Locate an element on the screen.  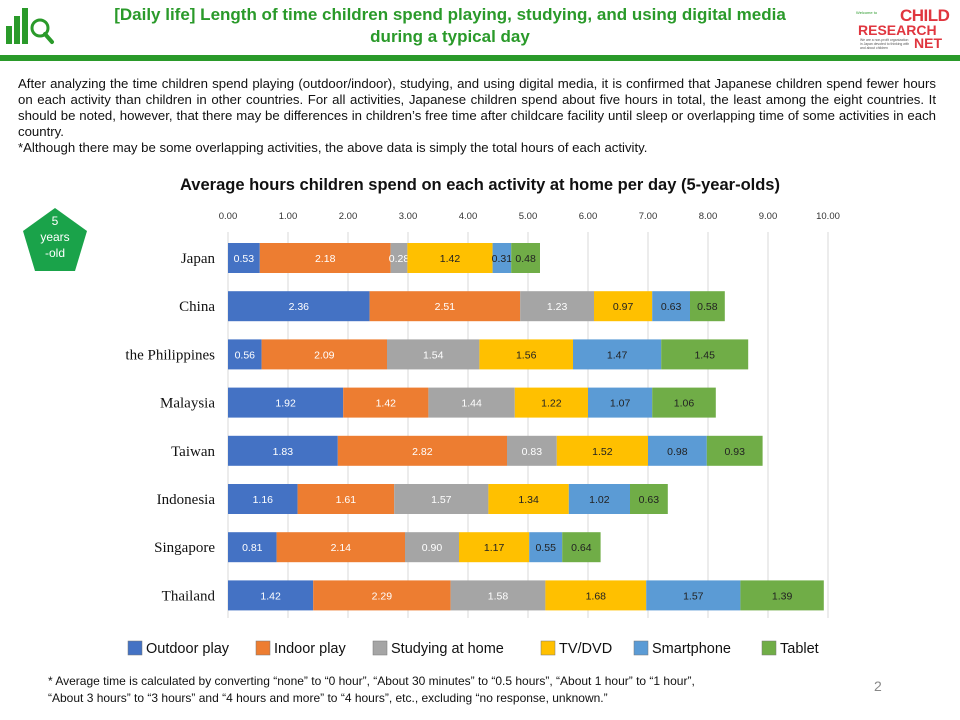
x-tick-label: 5.00 is located at coordinates (528, 216).